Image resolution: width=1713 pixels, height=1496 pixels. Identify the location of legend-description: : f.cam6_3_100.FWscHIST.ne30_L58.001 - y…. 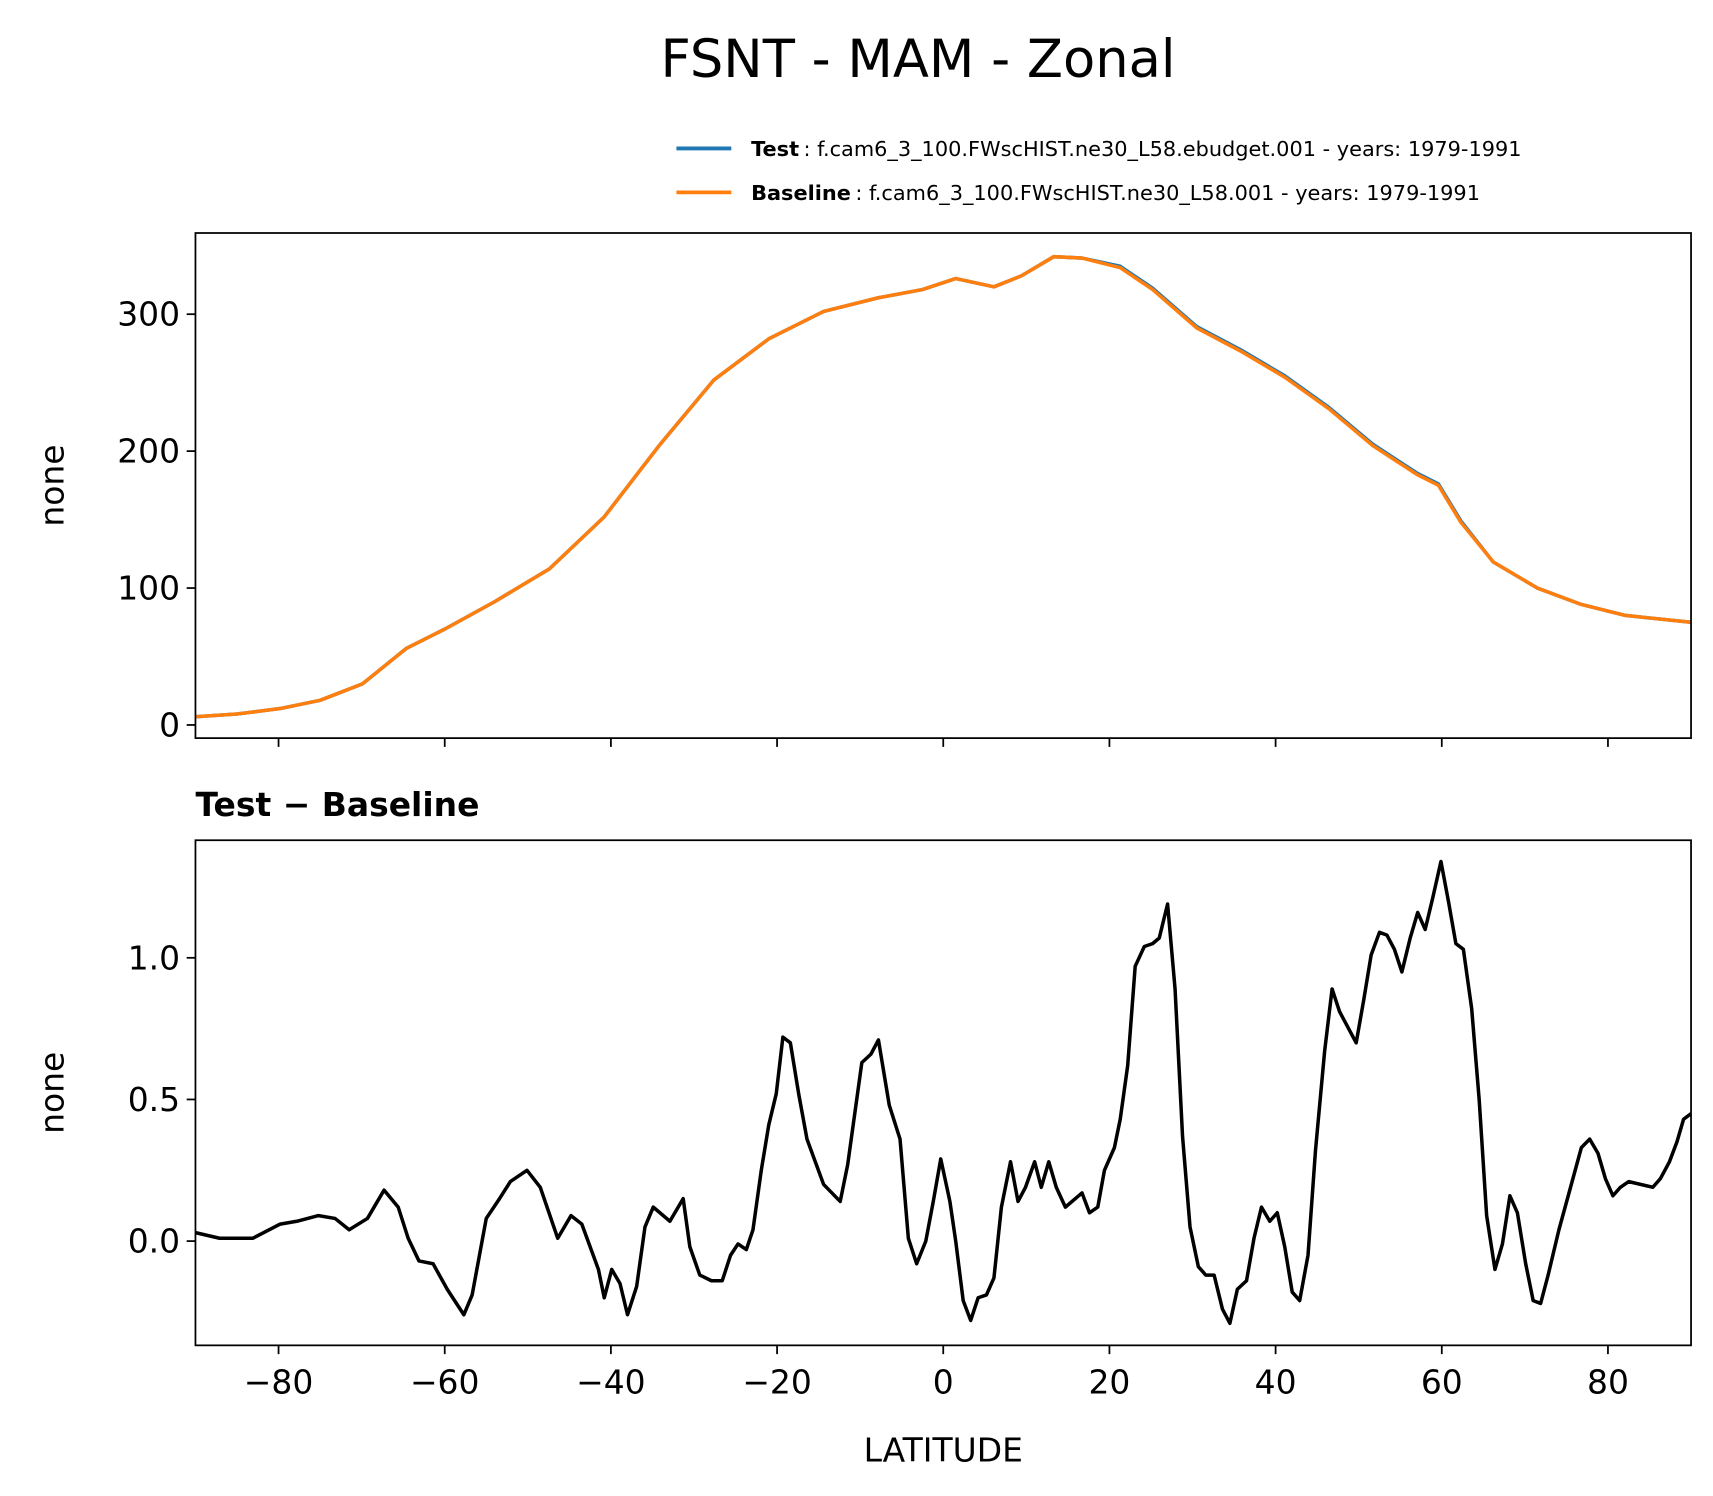
(1167, 193).